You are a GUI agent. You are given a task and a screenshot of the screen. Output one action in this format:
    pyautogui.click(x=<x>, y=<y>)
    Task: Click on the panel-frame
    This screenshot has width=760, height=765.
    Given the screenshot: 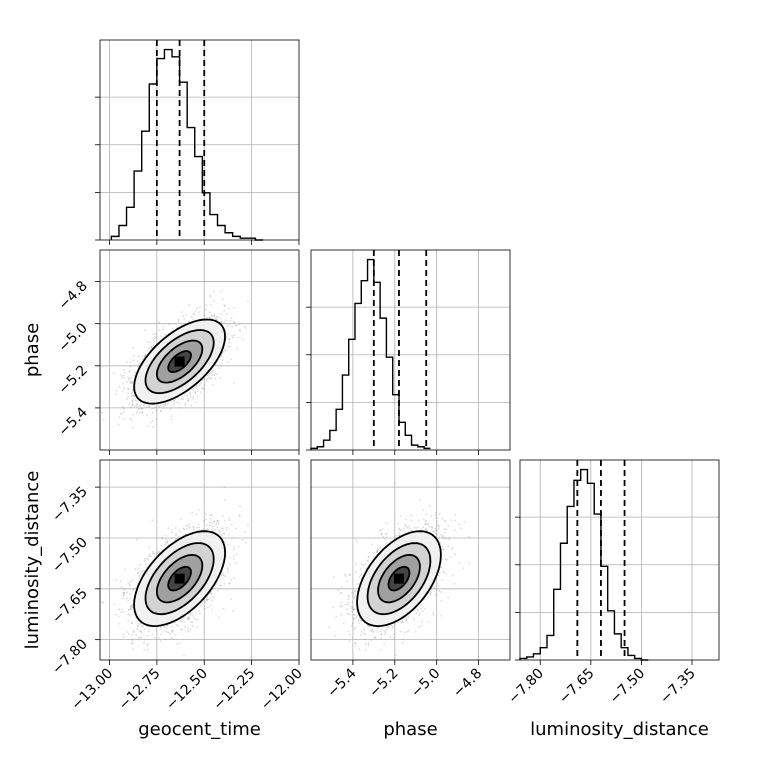 What is the action you would take?
    pyautogui.click(x=199, y=140)
    